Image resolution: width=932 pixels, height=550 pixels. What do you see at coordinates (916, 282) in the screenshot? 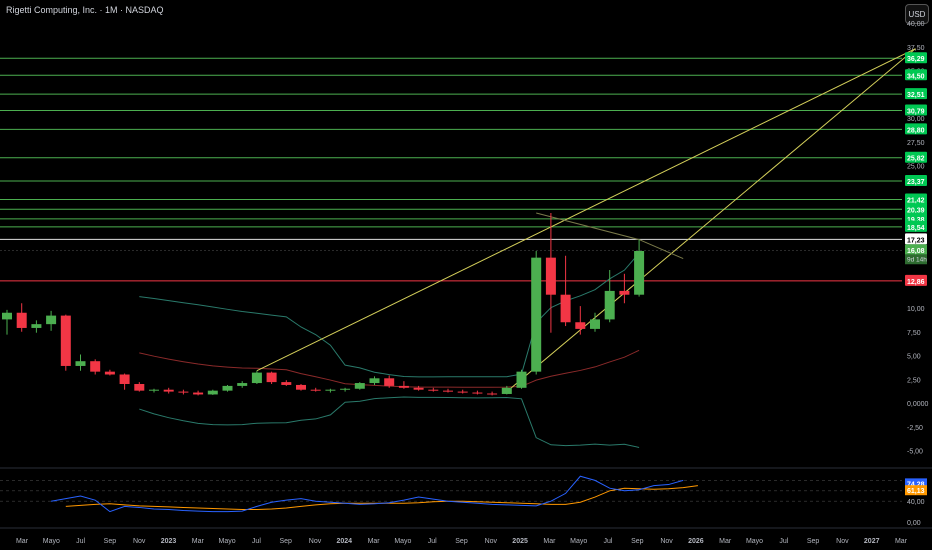
I see `price-label: 12,86` at bounding box center [916, 282].